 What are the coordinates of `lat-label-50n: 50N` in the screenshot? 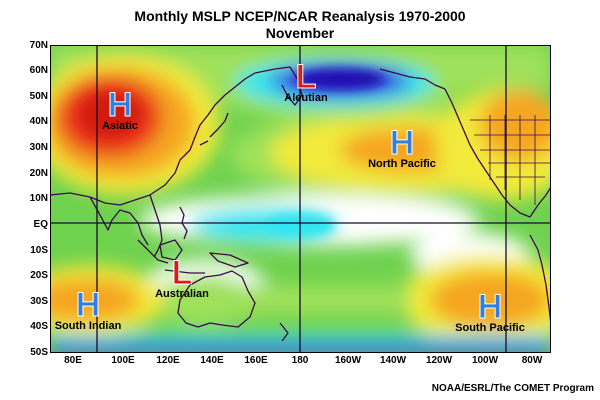 It's located at (38, 96).